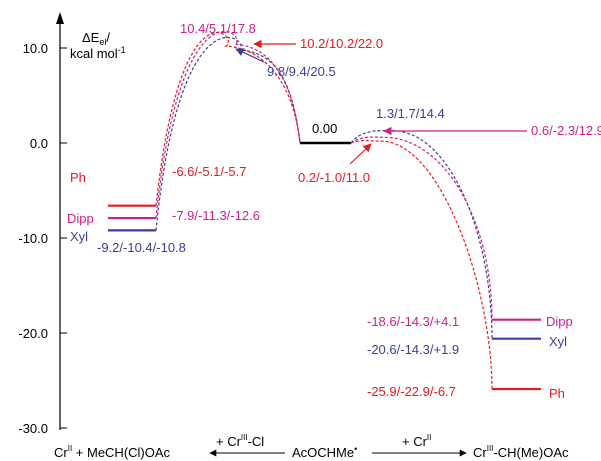  What do you see at coordinates (416, 441) in the screenshot?
I see `bottom-right-arrow-label: + CrII` at bounding box center [416, 441].